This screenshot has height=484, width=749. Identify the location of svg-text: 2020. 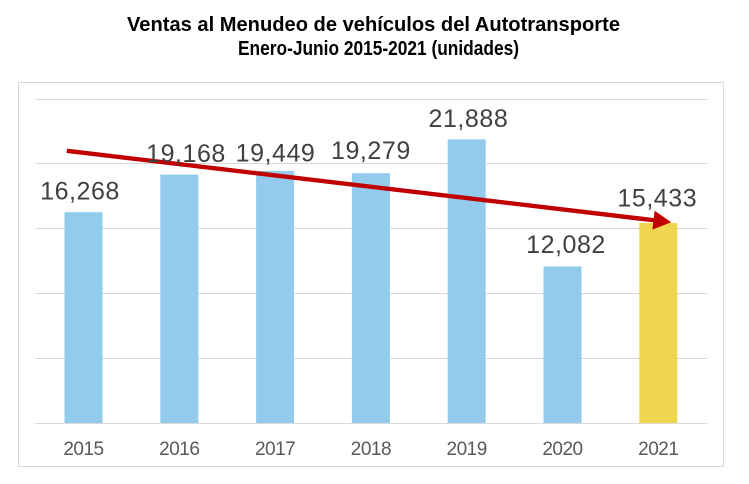
(562, 449).